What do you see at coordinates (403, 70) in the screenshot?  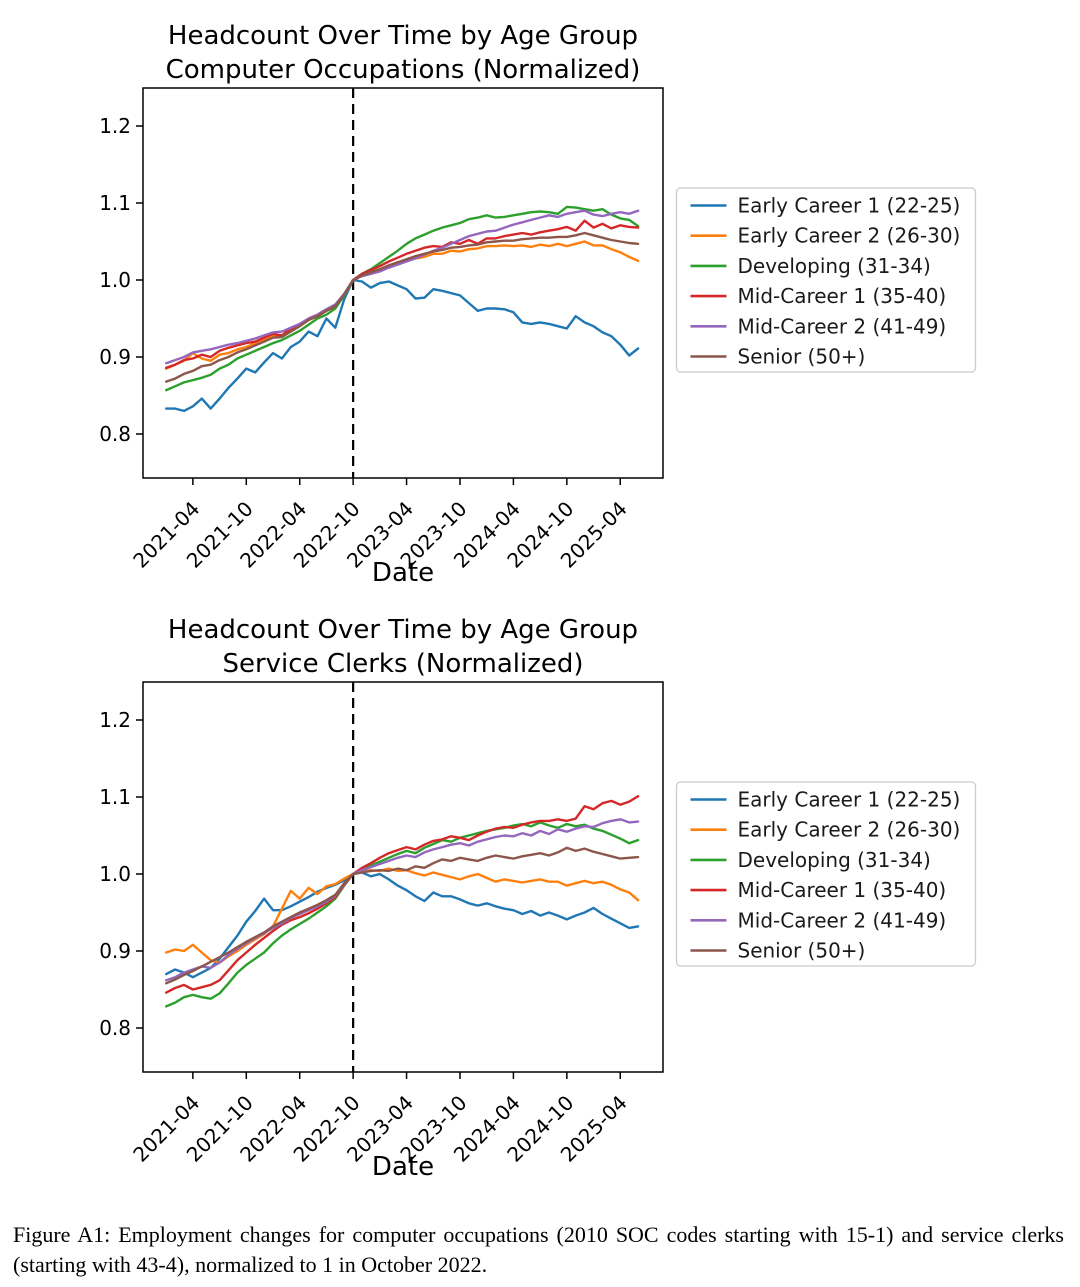 I see `chart-title-line-2: Computer Occupations (Normalized)` at bounding box center [403, 70].